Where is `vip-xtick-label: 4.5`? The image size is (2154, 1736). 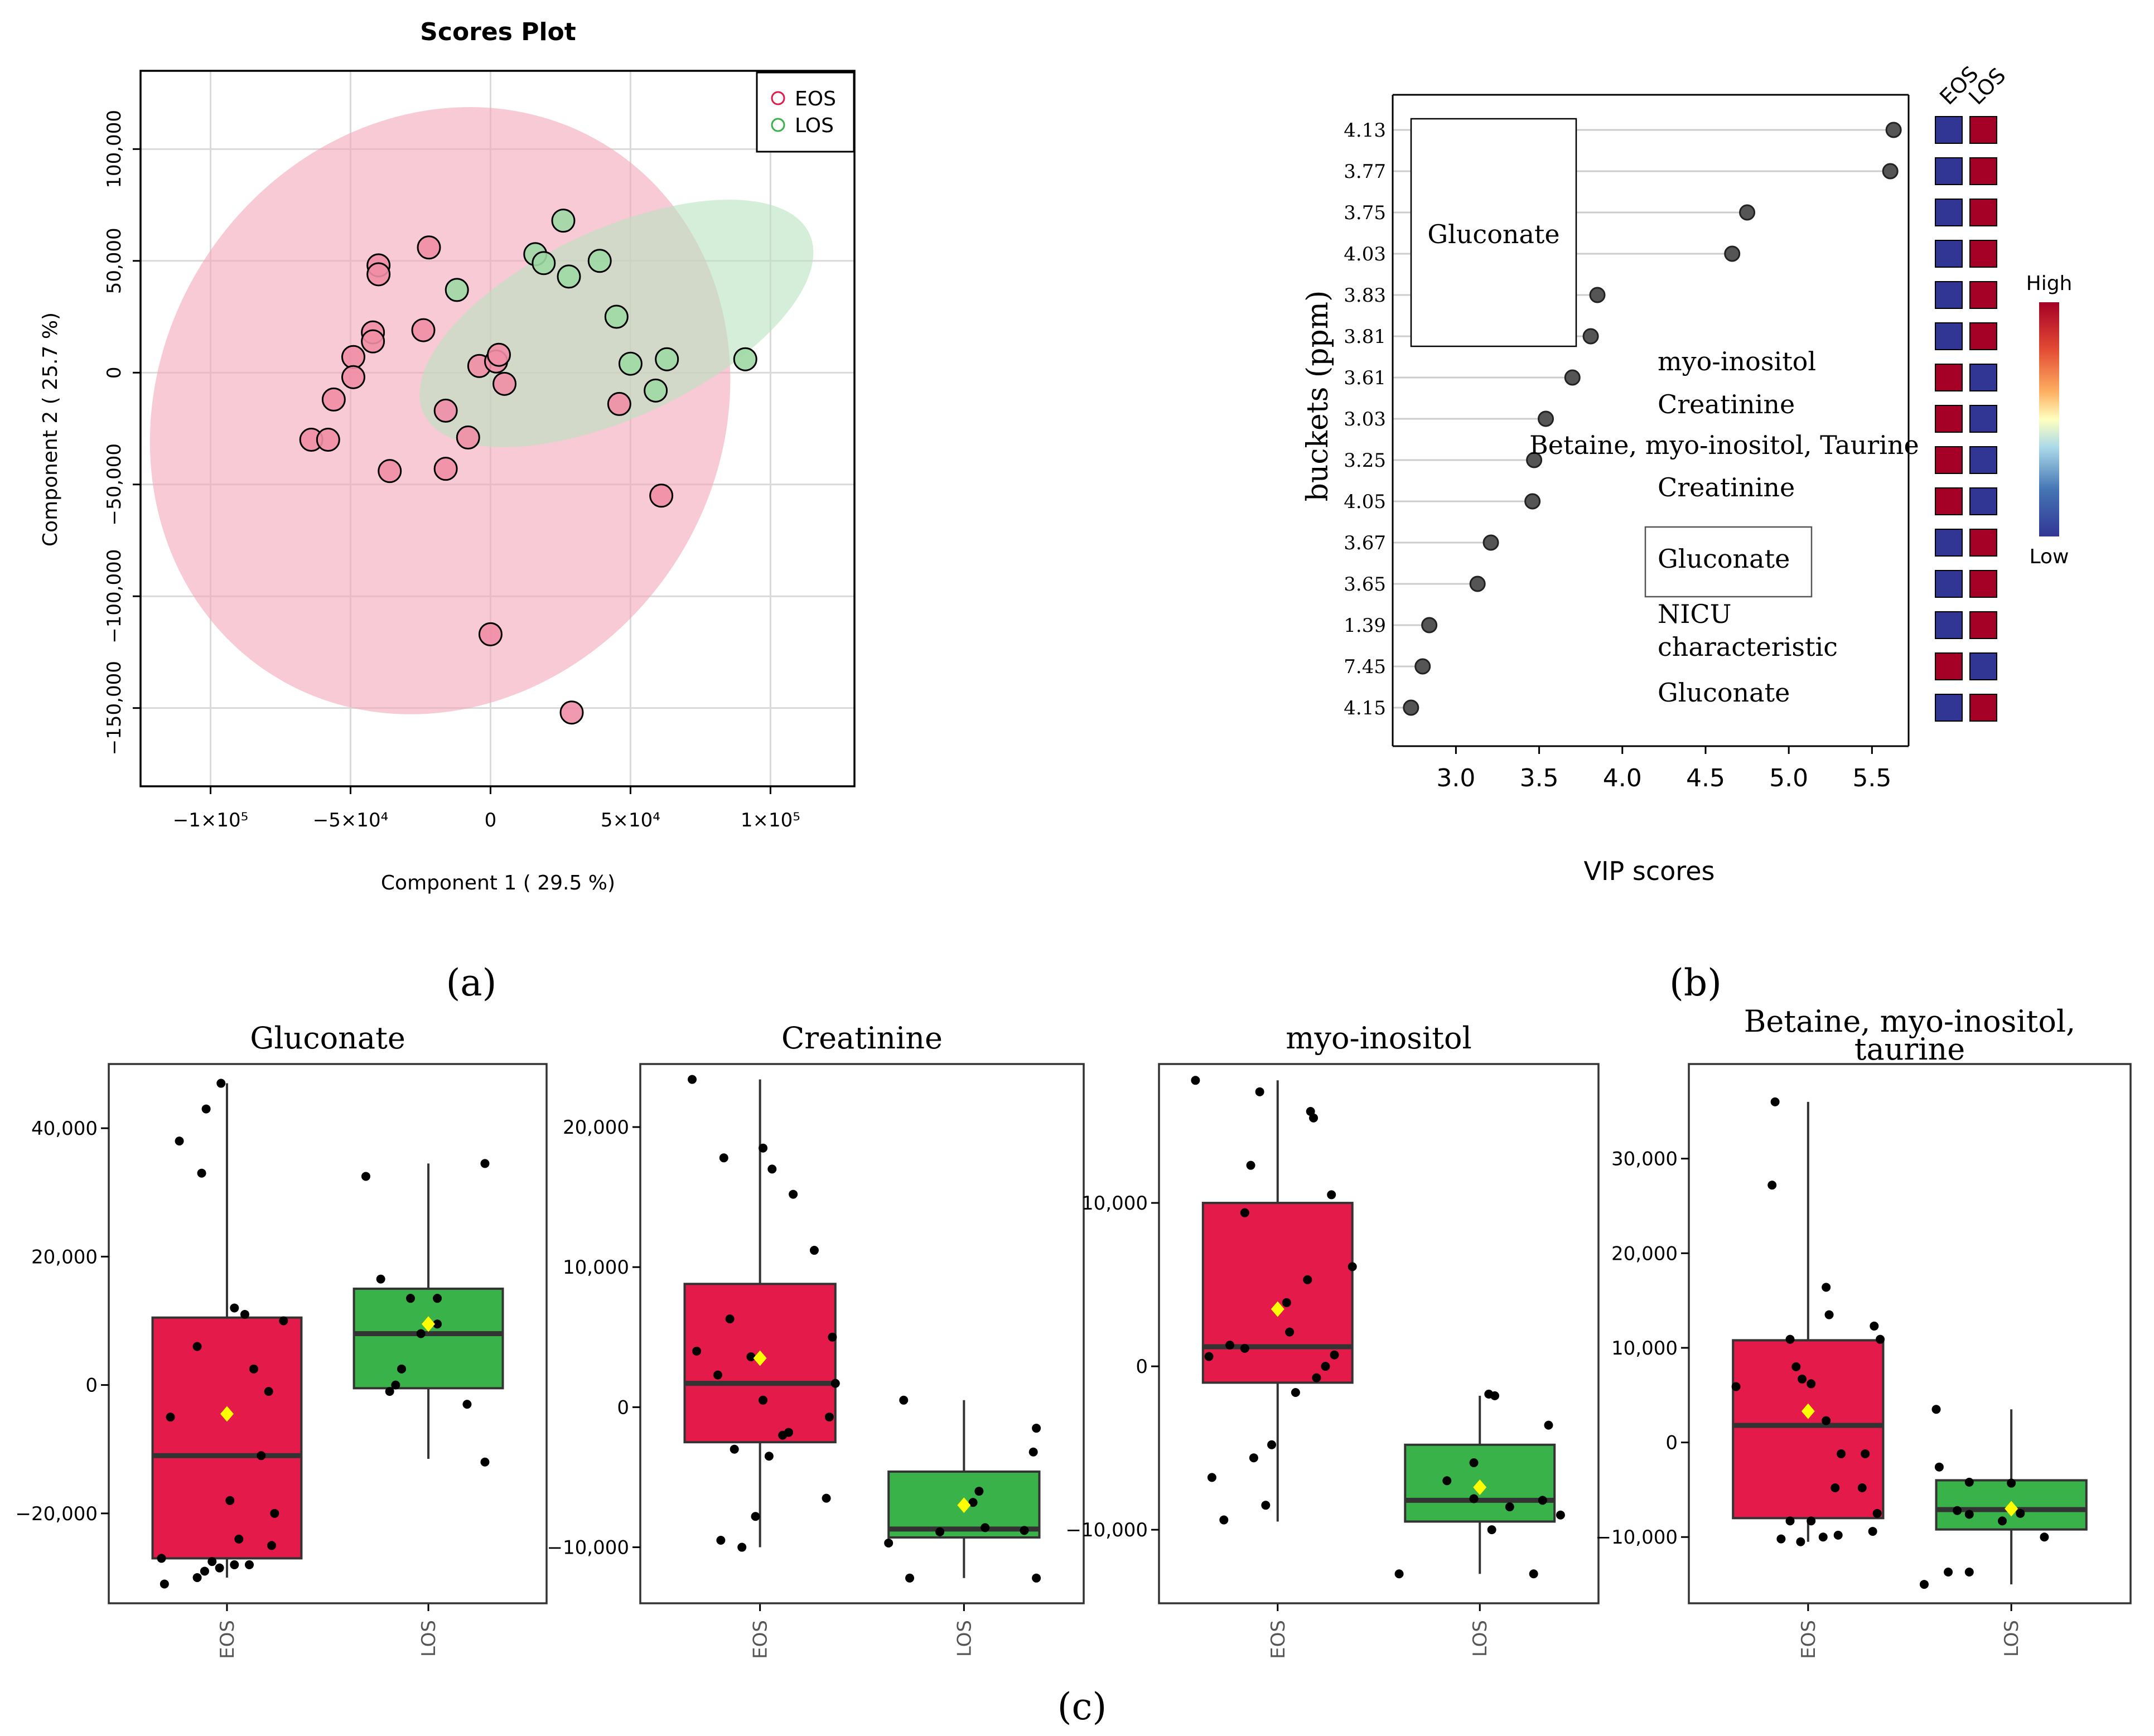
vip-xtick-label: 4.5 is located at coordinates (1705, 778).